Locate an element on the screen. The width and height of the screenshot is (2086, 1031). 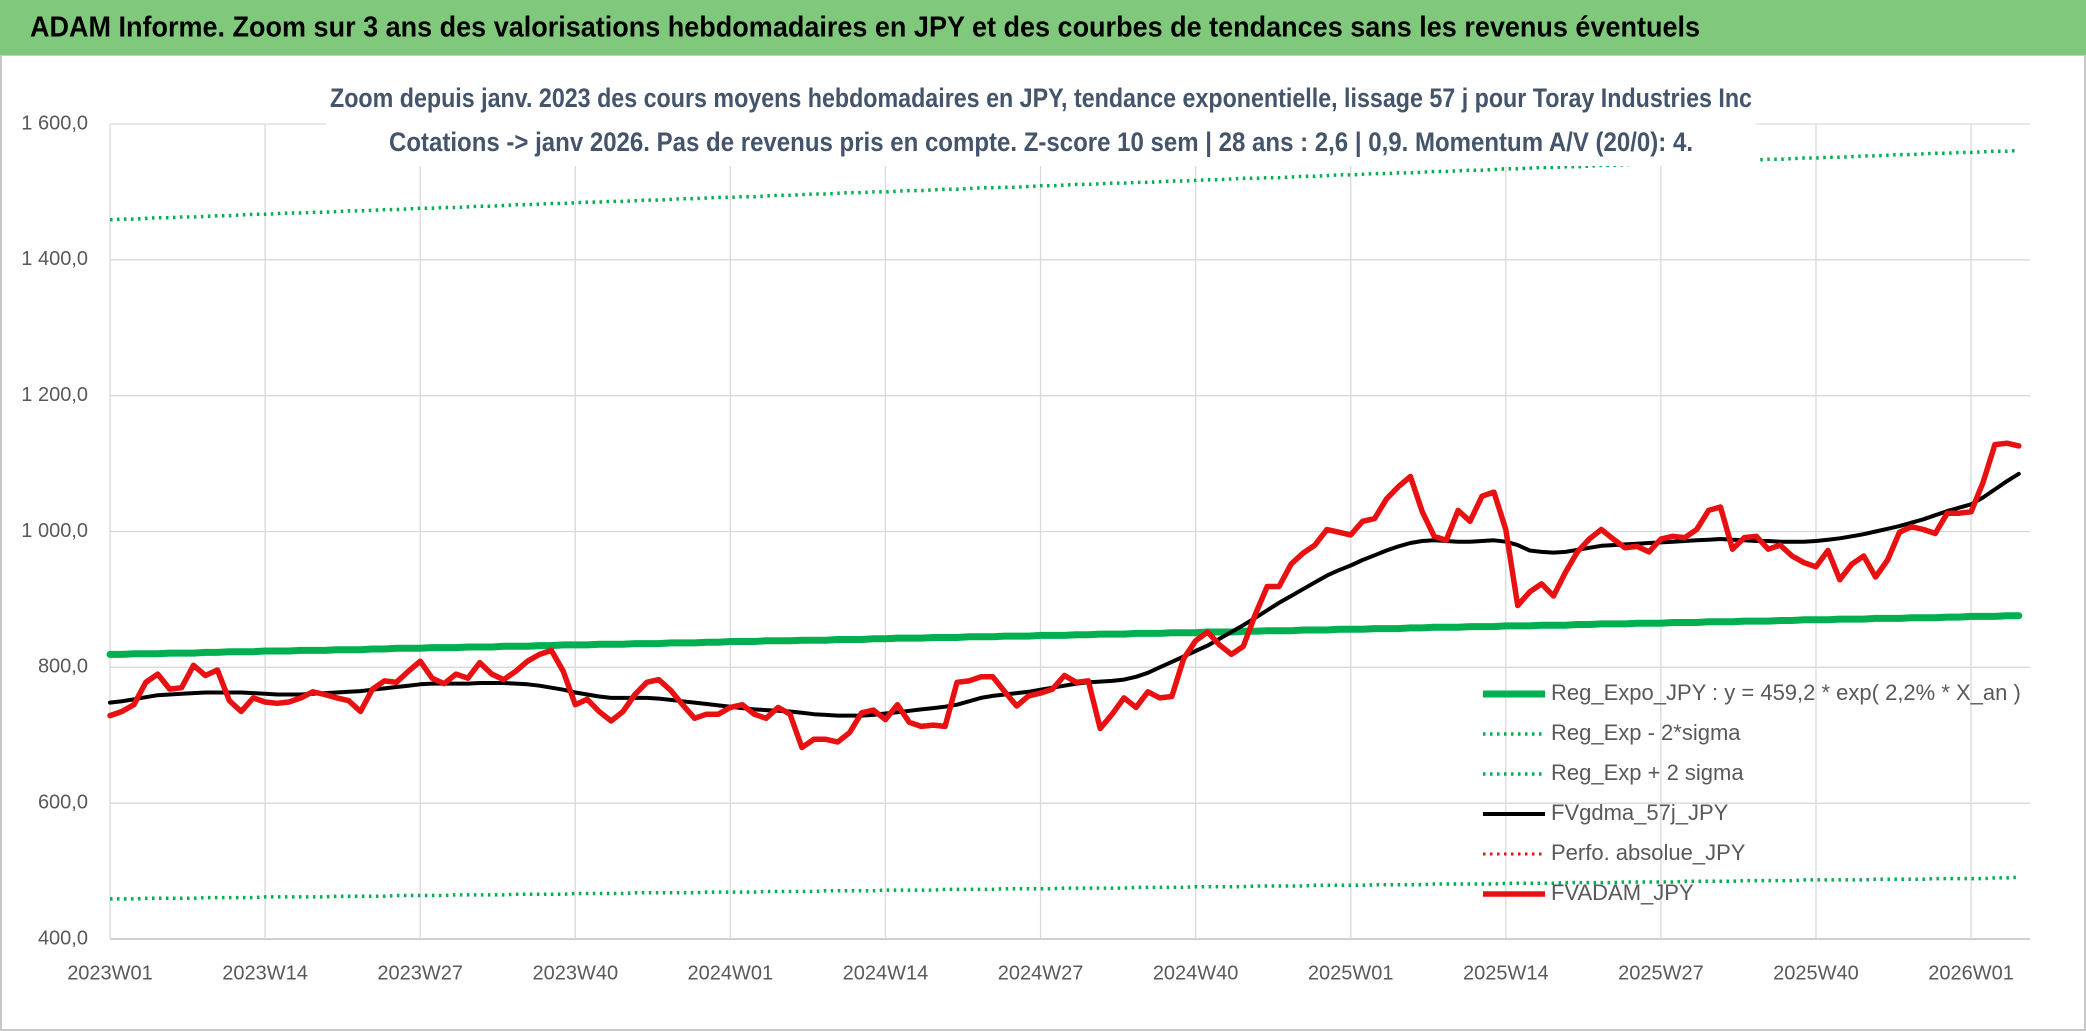
header-bar is located at coordinates (1043, 27).